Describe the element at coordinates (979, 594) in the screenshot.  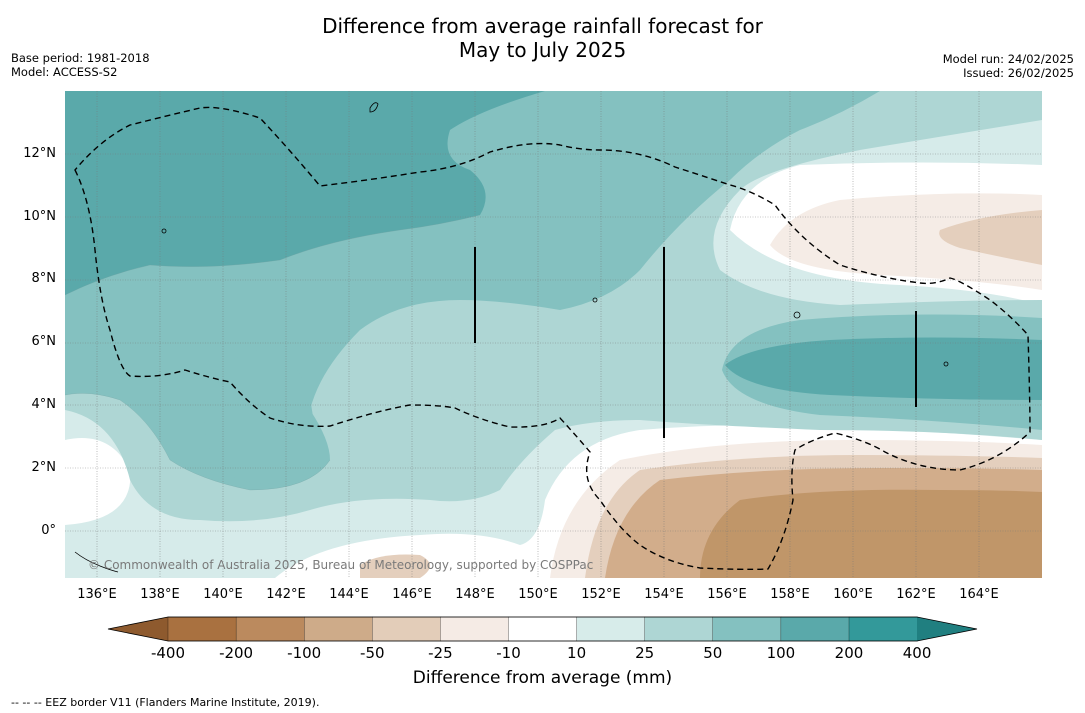
I see `lon-tick: 164°E` at that location.